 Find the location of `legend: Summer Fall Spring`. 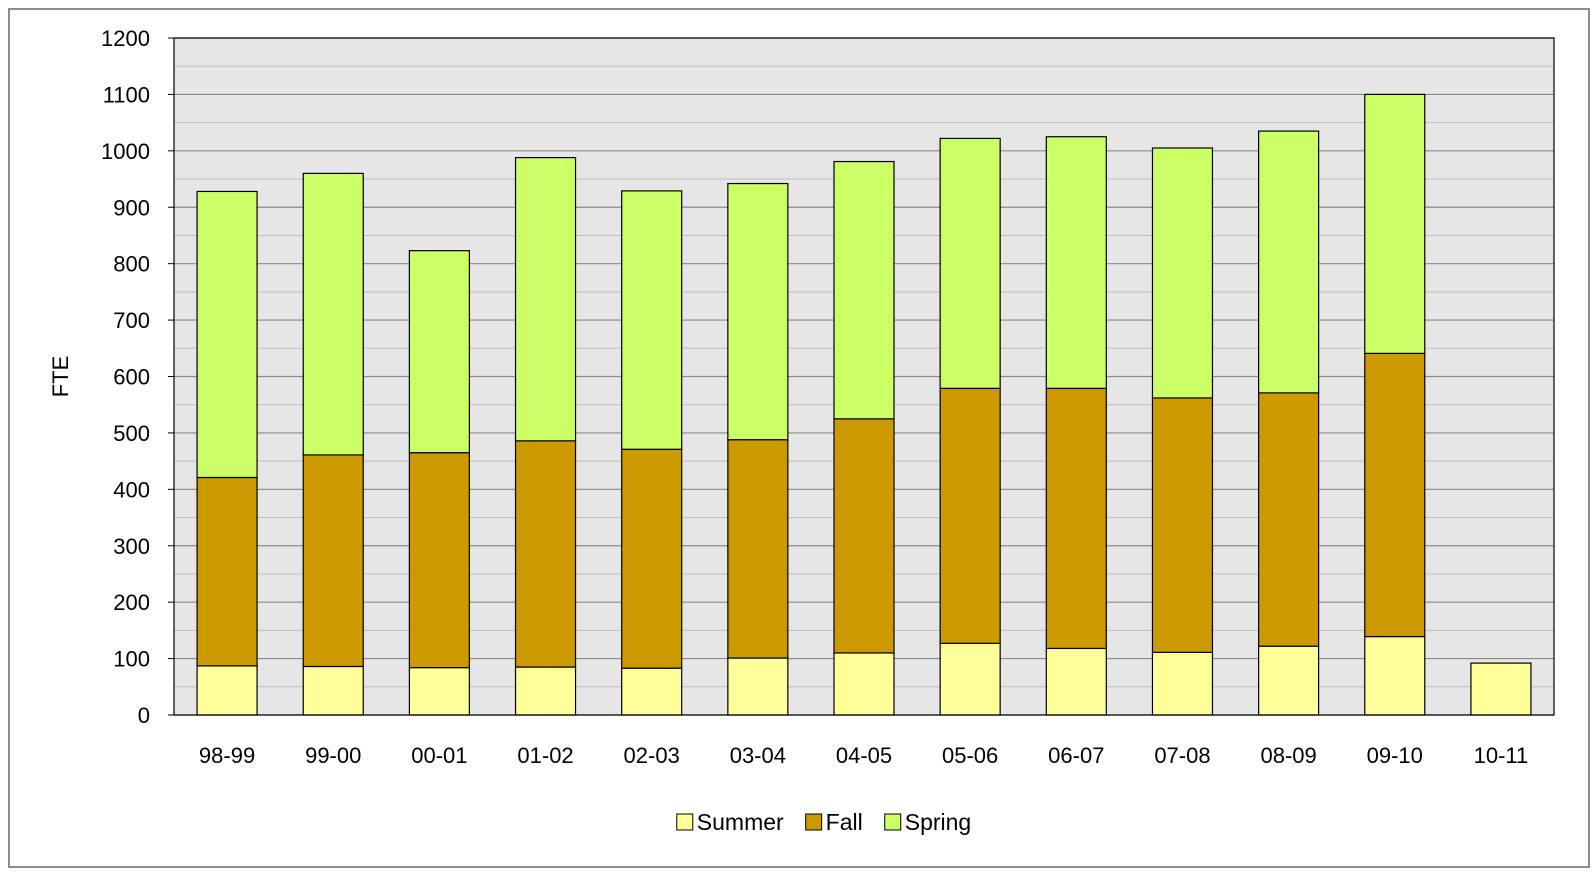

legend: Summer Fall Spring is located at coordinates (823, 822).